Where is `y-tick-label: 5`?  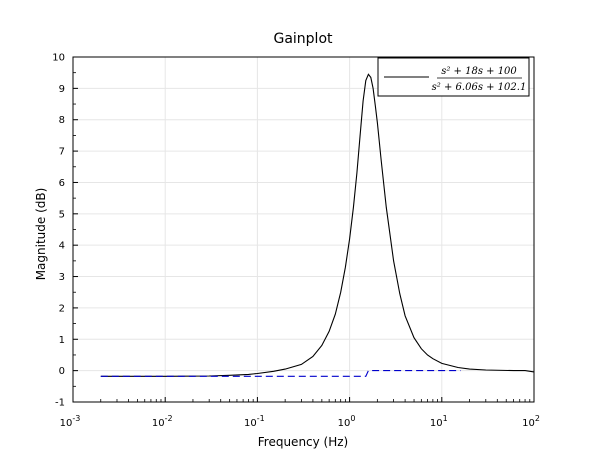
y-tick-label: 5 is located at coordinates (62, 214).